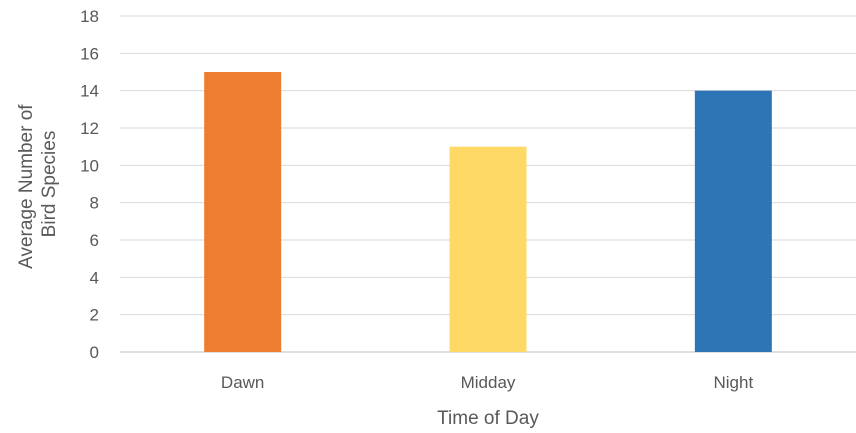 The height and width of the screenshot is (433, 856). Describe the element at coordinates (94, 352) in the screenshot. I see `y-tick-label-0: 0` at that location.